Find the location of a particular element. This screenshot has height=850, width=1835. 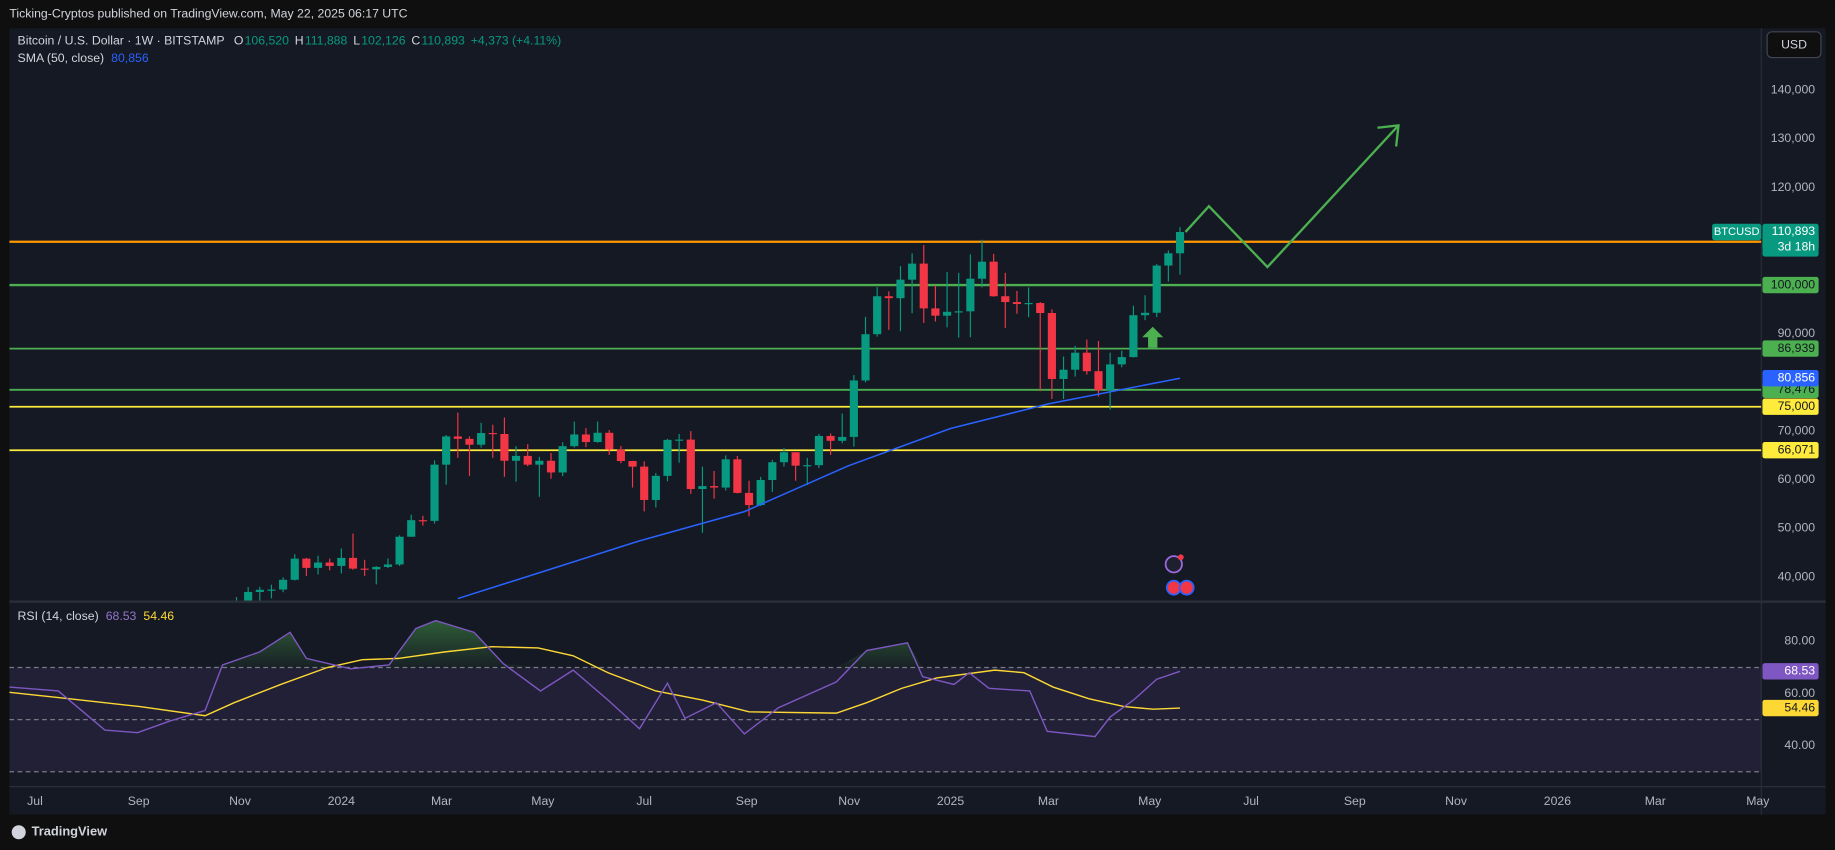

rsi-ma-line is located at coordinates (595, 681).